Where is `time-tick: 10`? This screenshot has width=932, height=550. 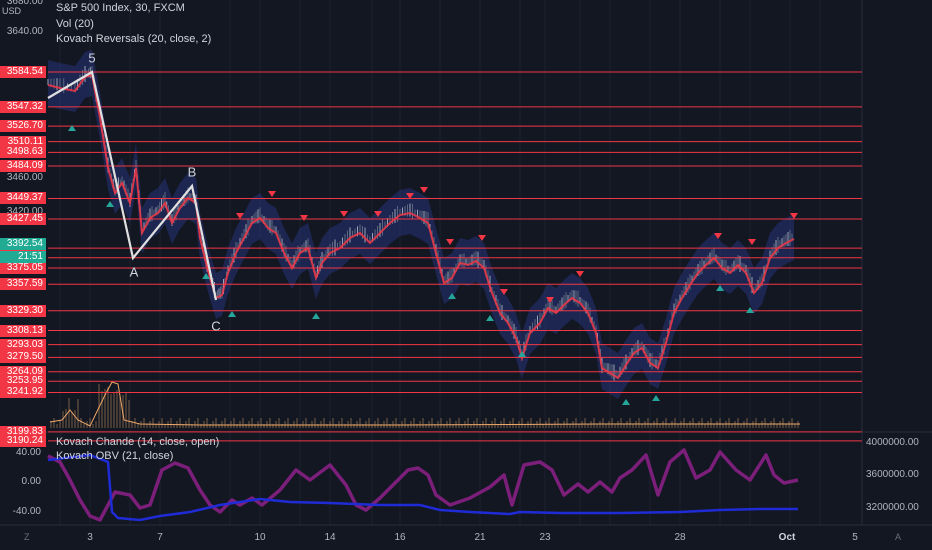
time-tick: 10 is located at coordinates (260, 537).